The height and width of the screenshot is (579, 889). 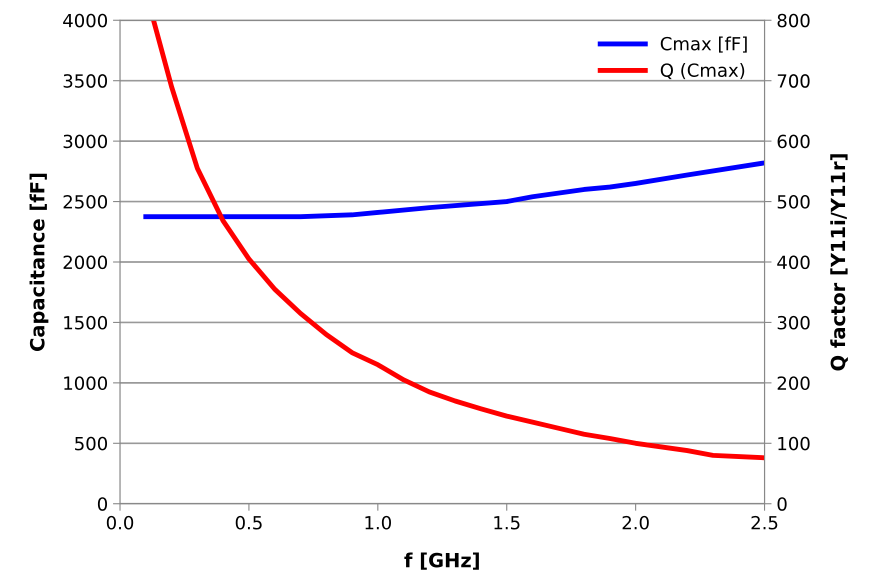 What do you see at coordinates (794, 81) in the screenshot?
I see `y2-tick-label: 700` at bounding box center [794, 81].